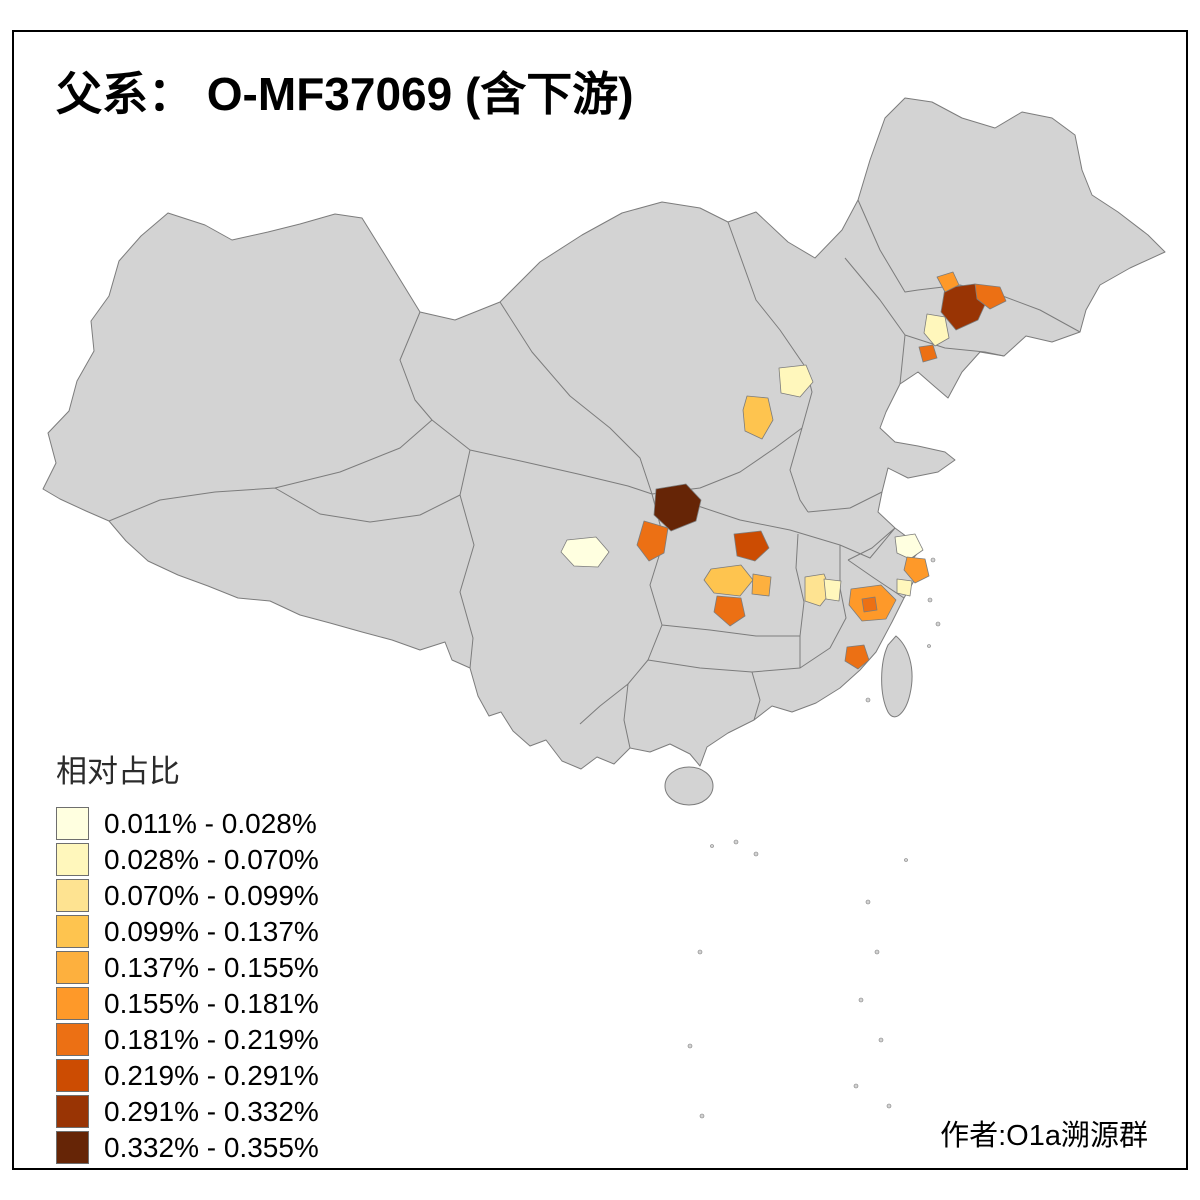 Image resolution: width=1200 pixels, height=1200 pixels. I want to click on region-sichuan-cream, so click(585, 552).